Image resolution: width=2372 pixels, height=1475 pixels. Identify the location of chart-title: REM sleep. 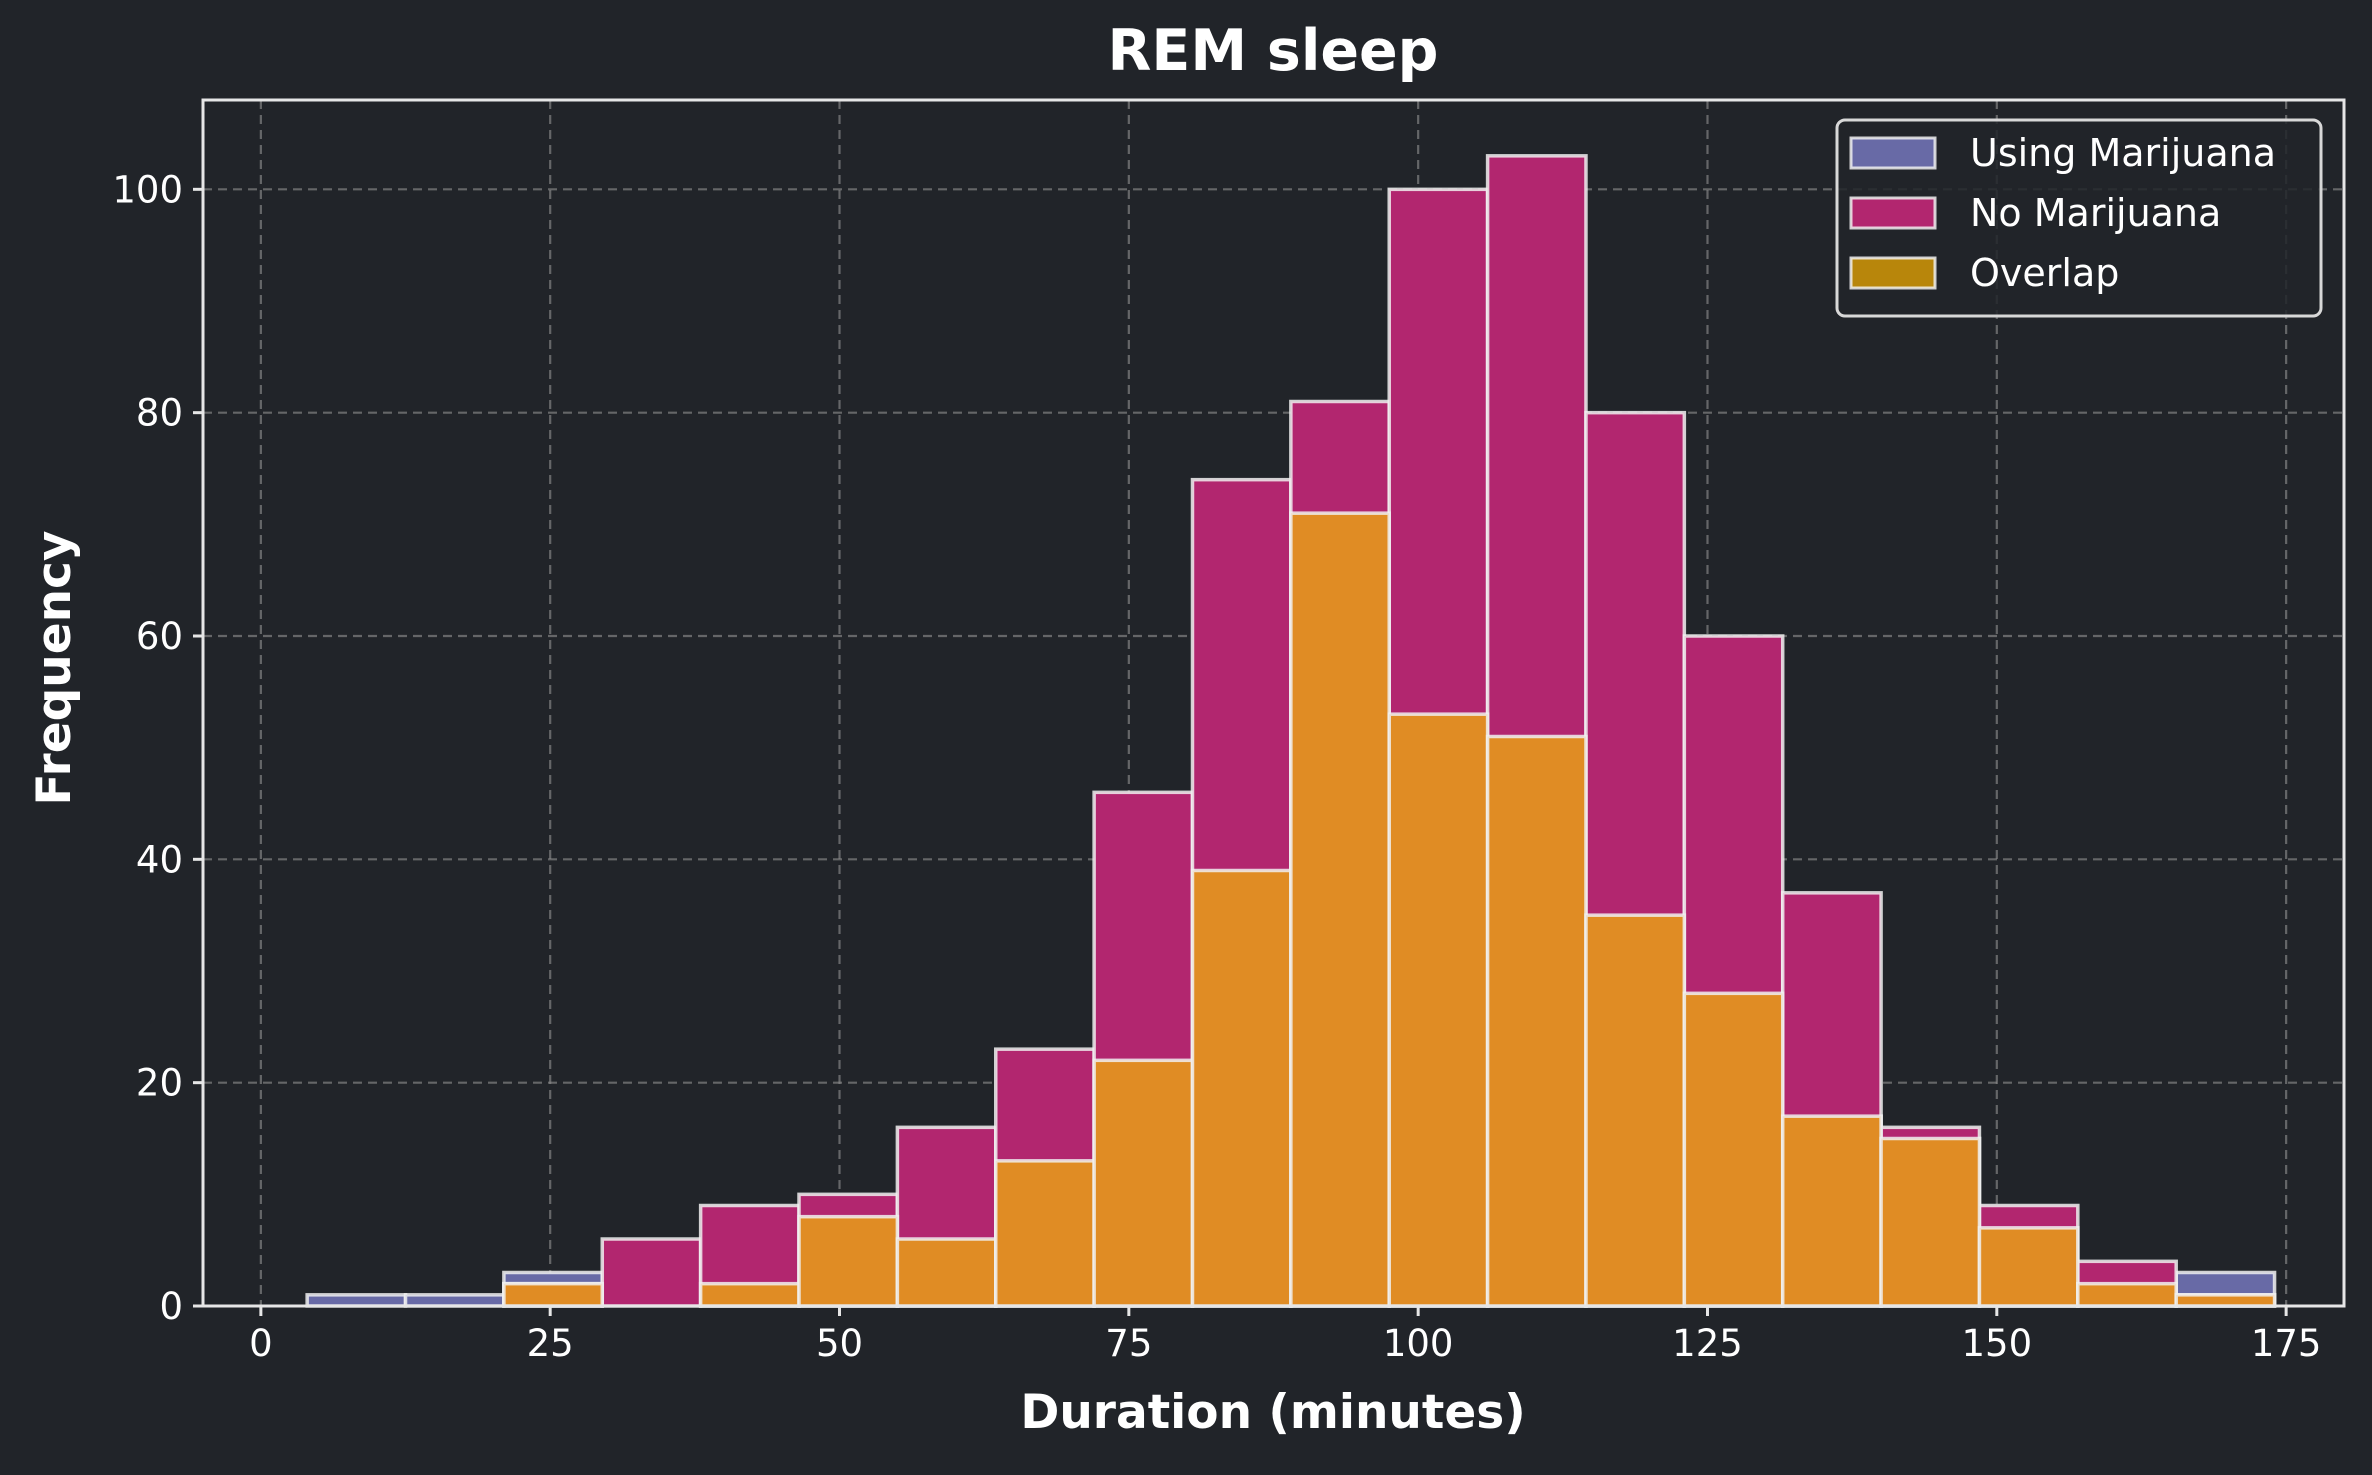
(1273, 51).